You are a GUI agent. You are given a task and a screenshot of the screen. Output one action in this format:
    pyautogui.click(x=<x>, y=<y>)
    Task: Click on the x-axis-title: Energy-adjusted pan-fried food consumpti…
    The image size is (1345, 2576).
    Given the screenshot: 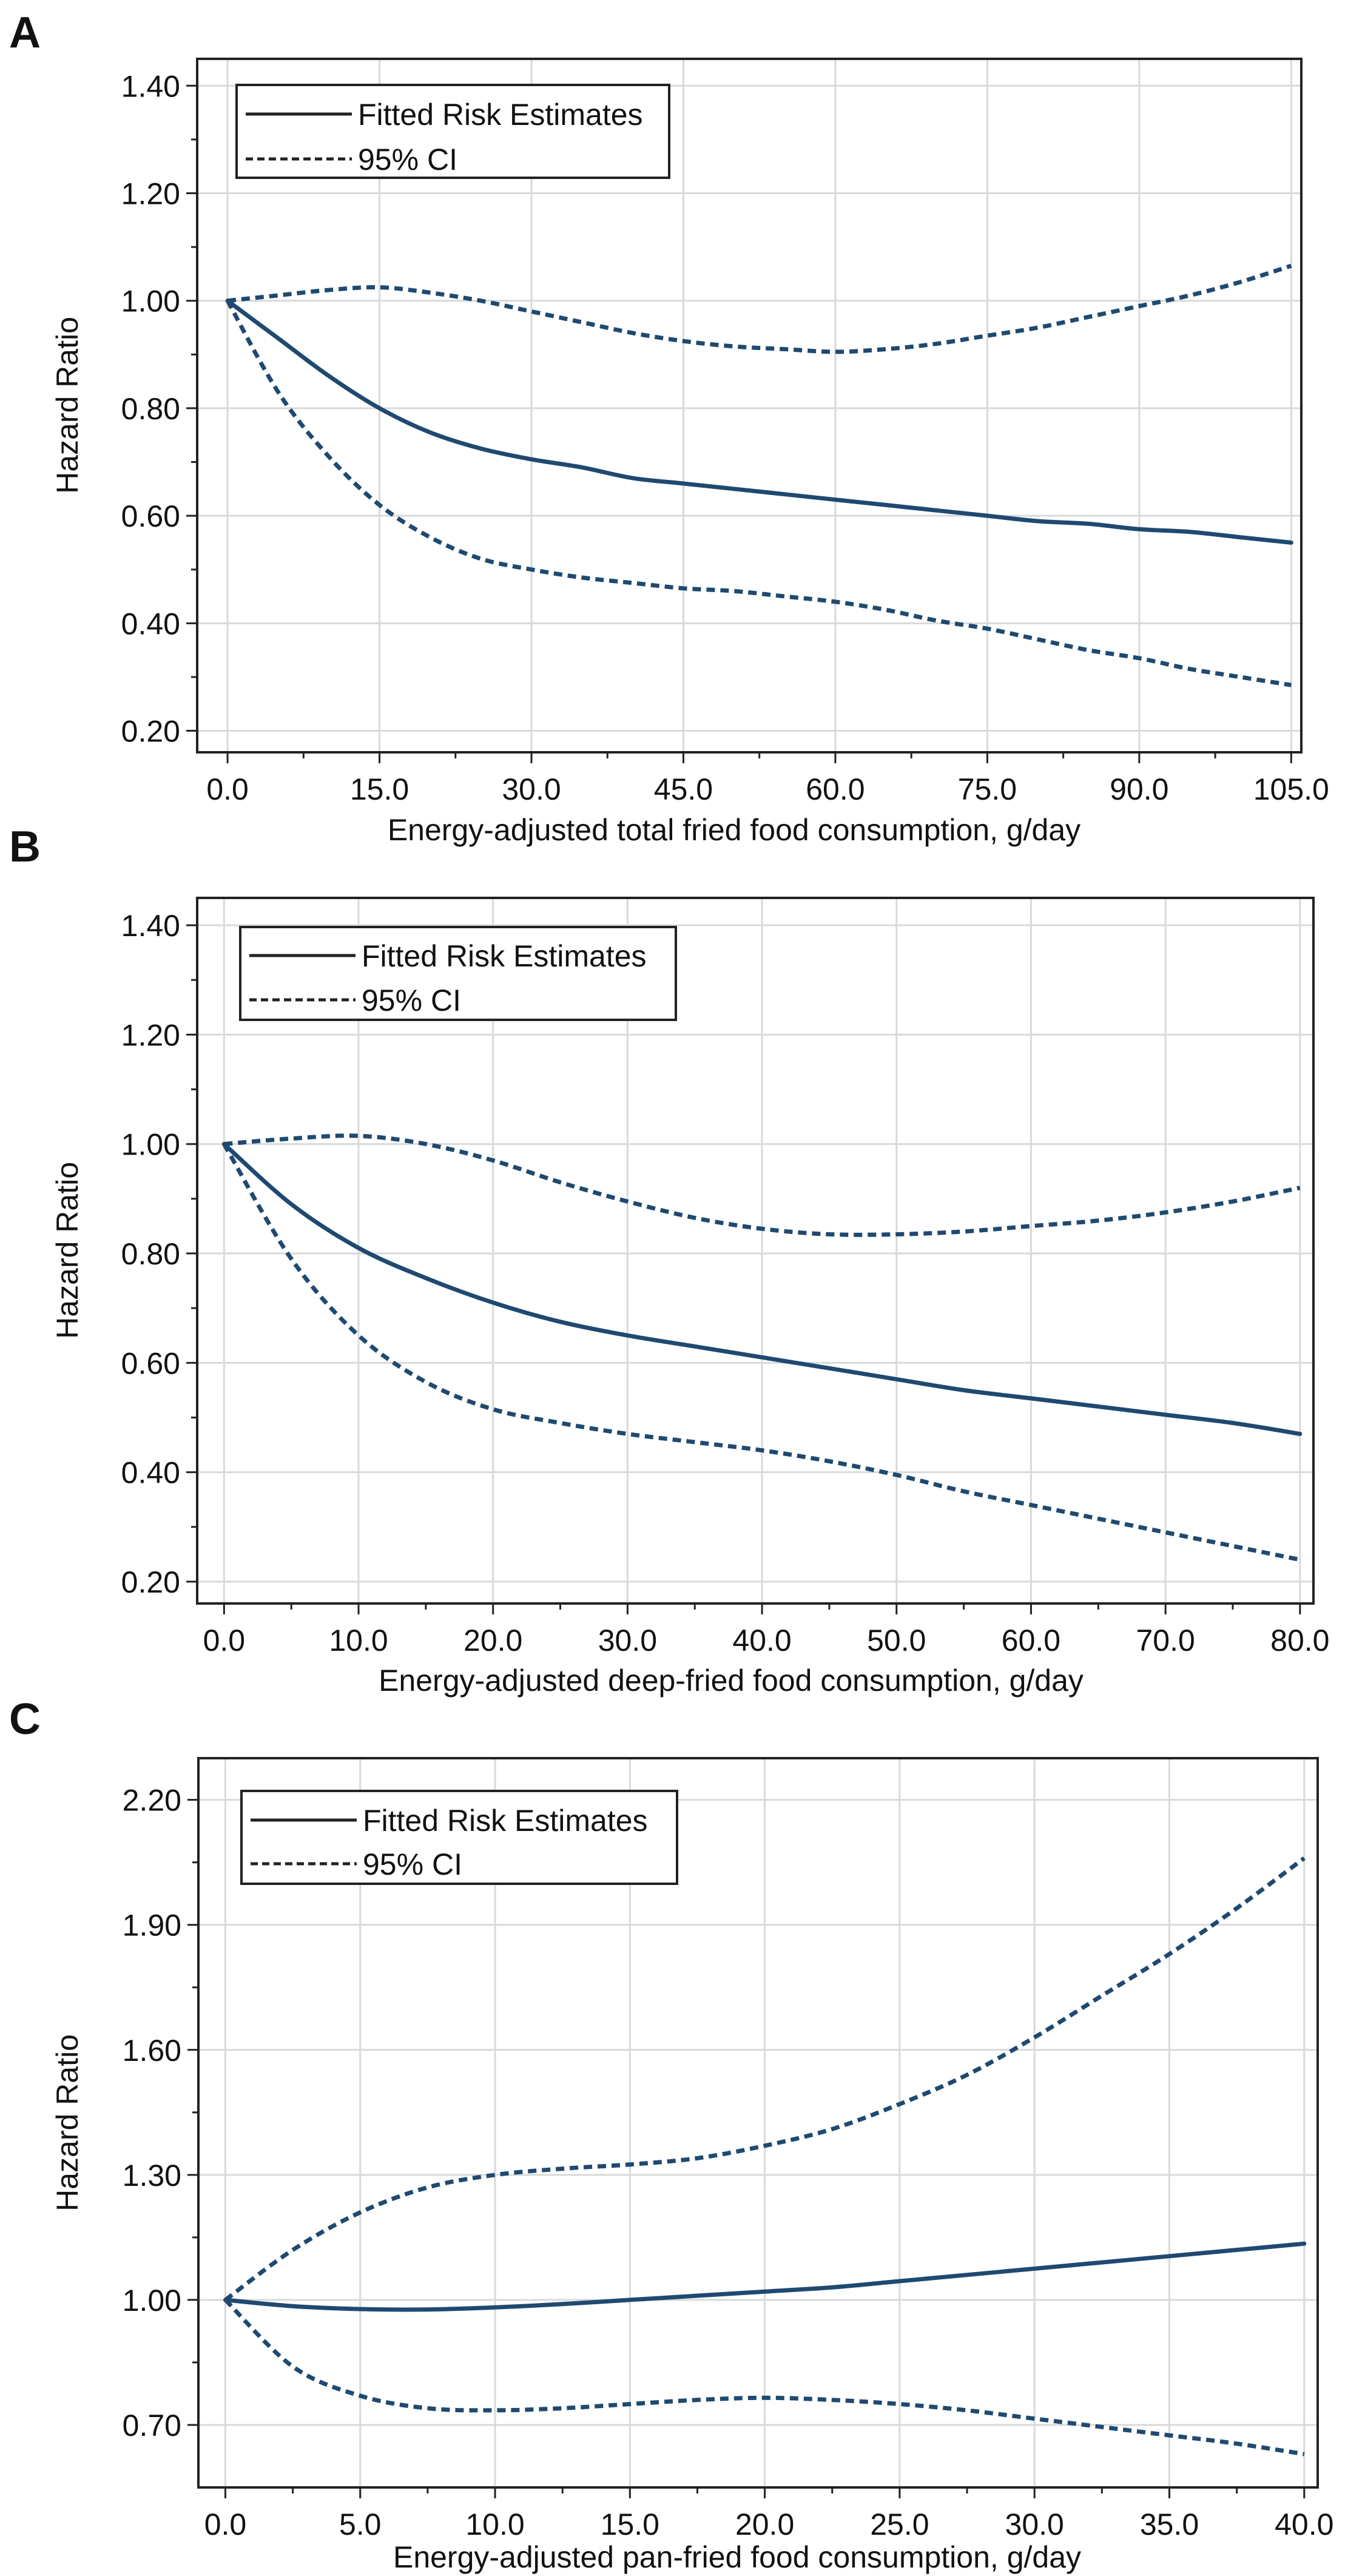 What is the action you would take?
    pyautogui.click(x=737, y=2557)
    